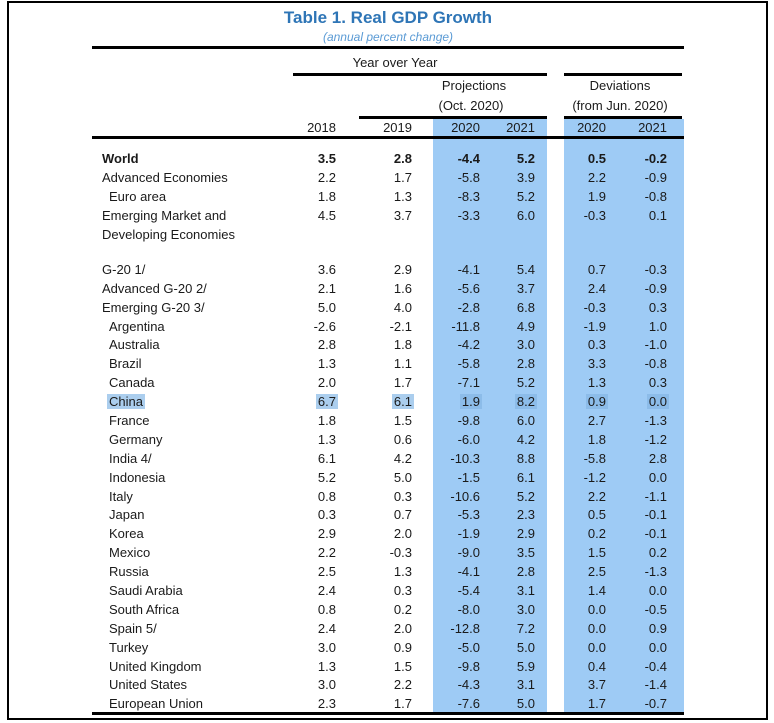 The width and height of the screenshot is (774, 723). What do you see at coordinates (196, 629) in the screenshot?
I see `row-label: Spain 5/` at bounding box center [196, 629].